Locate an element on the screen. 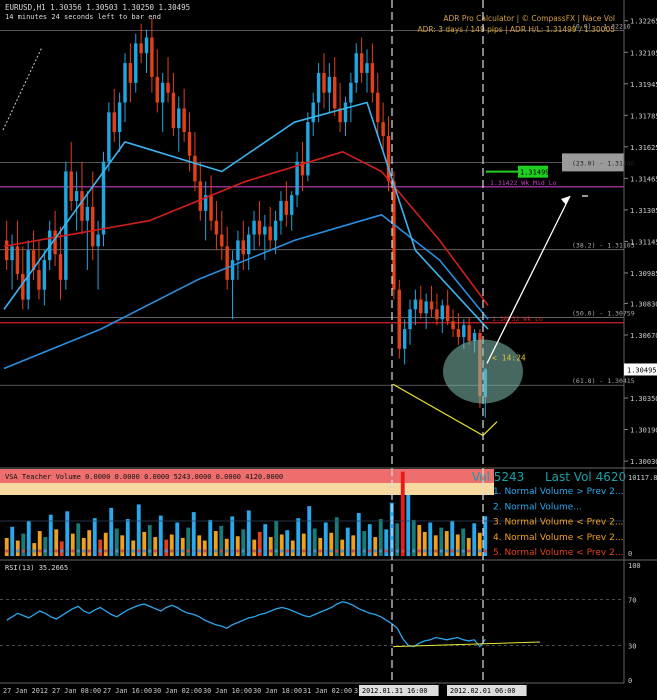  fib-box is located at coordinates (593, 162).